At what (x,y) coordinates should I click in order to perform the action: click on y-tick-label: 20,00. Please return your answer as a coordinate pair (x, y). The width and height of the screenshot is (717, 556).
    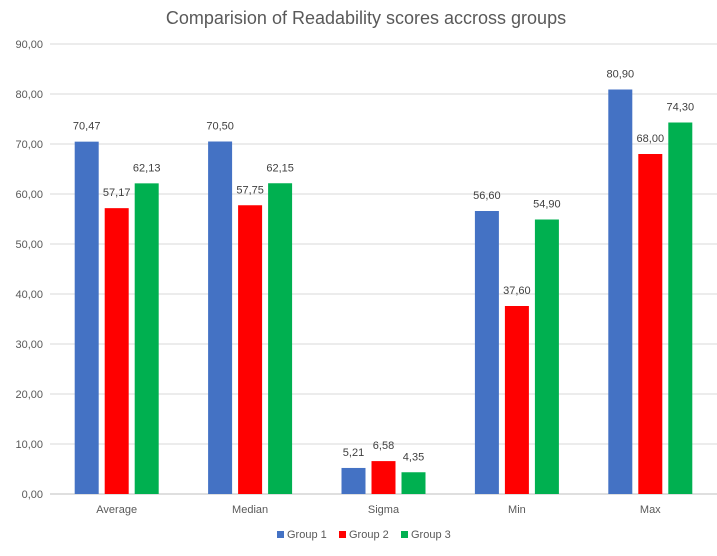
    Looking at the image, I should click on (29, 395).